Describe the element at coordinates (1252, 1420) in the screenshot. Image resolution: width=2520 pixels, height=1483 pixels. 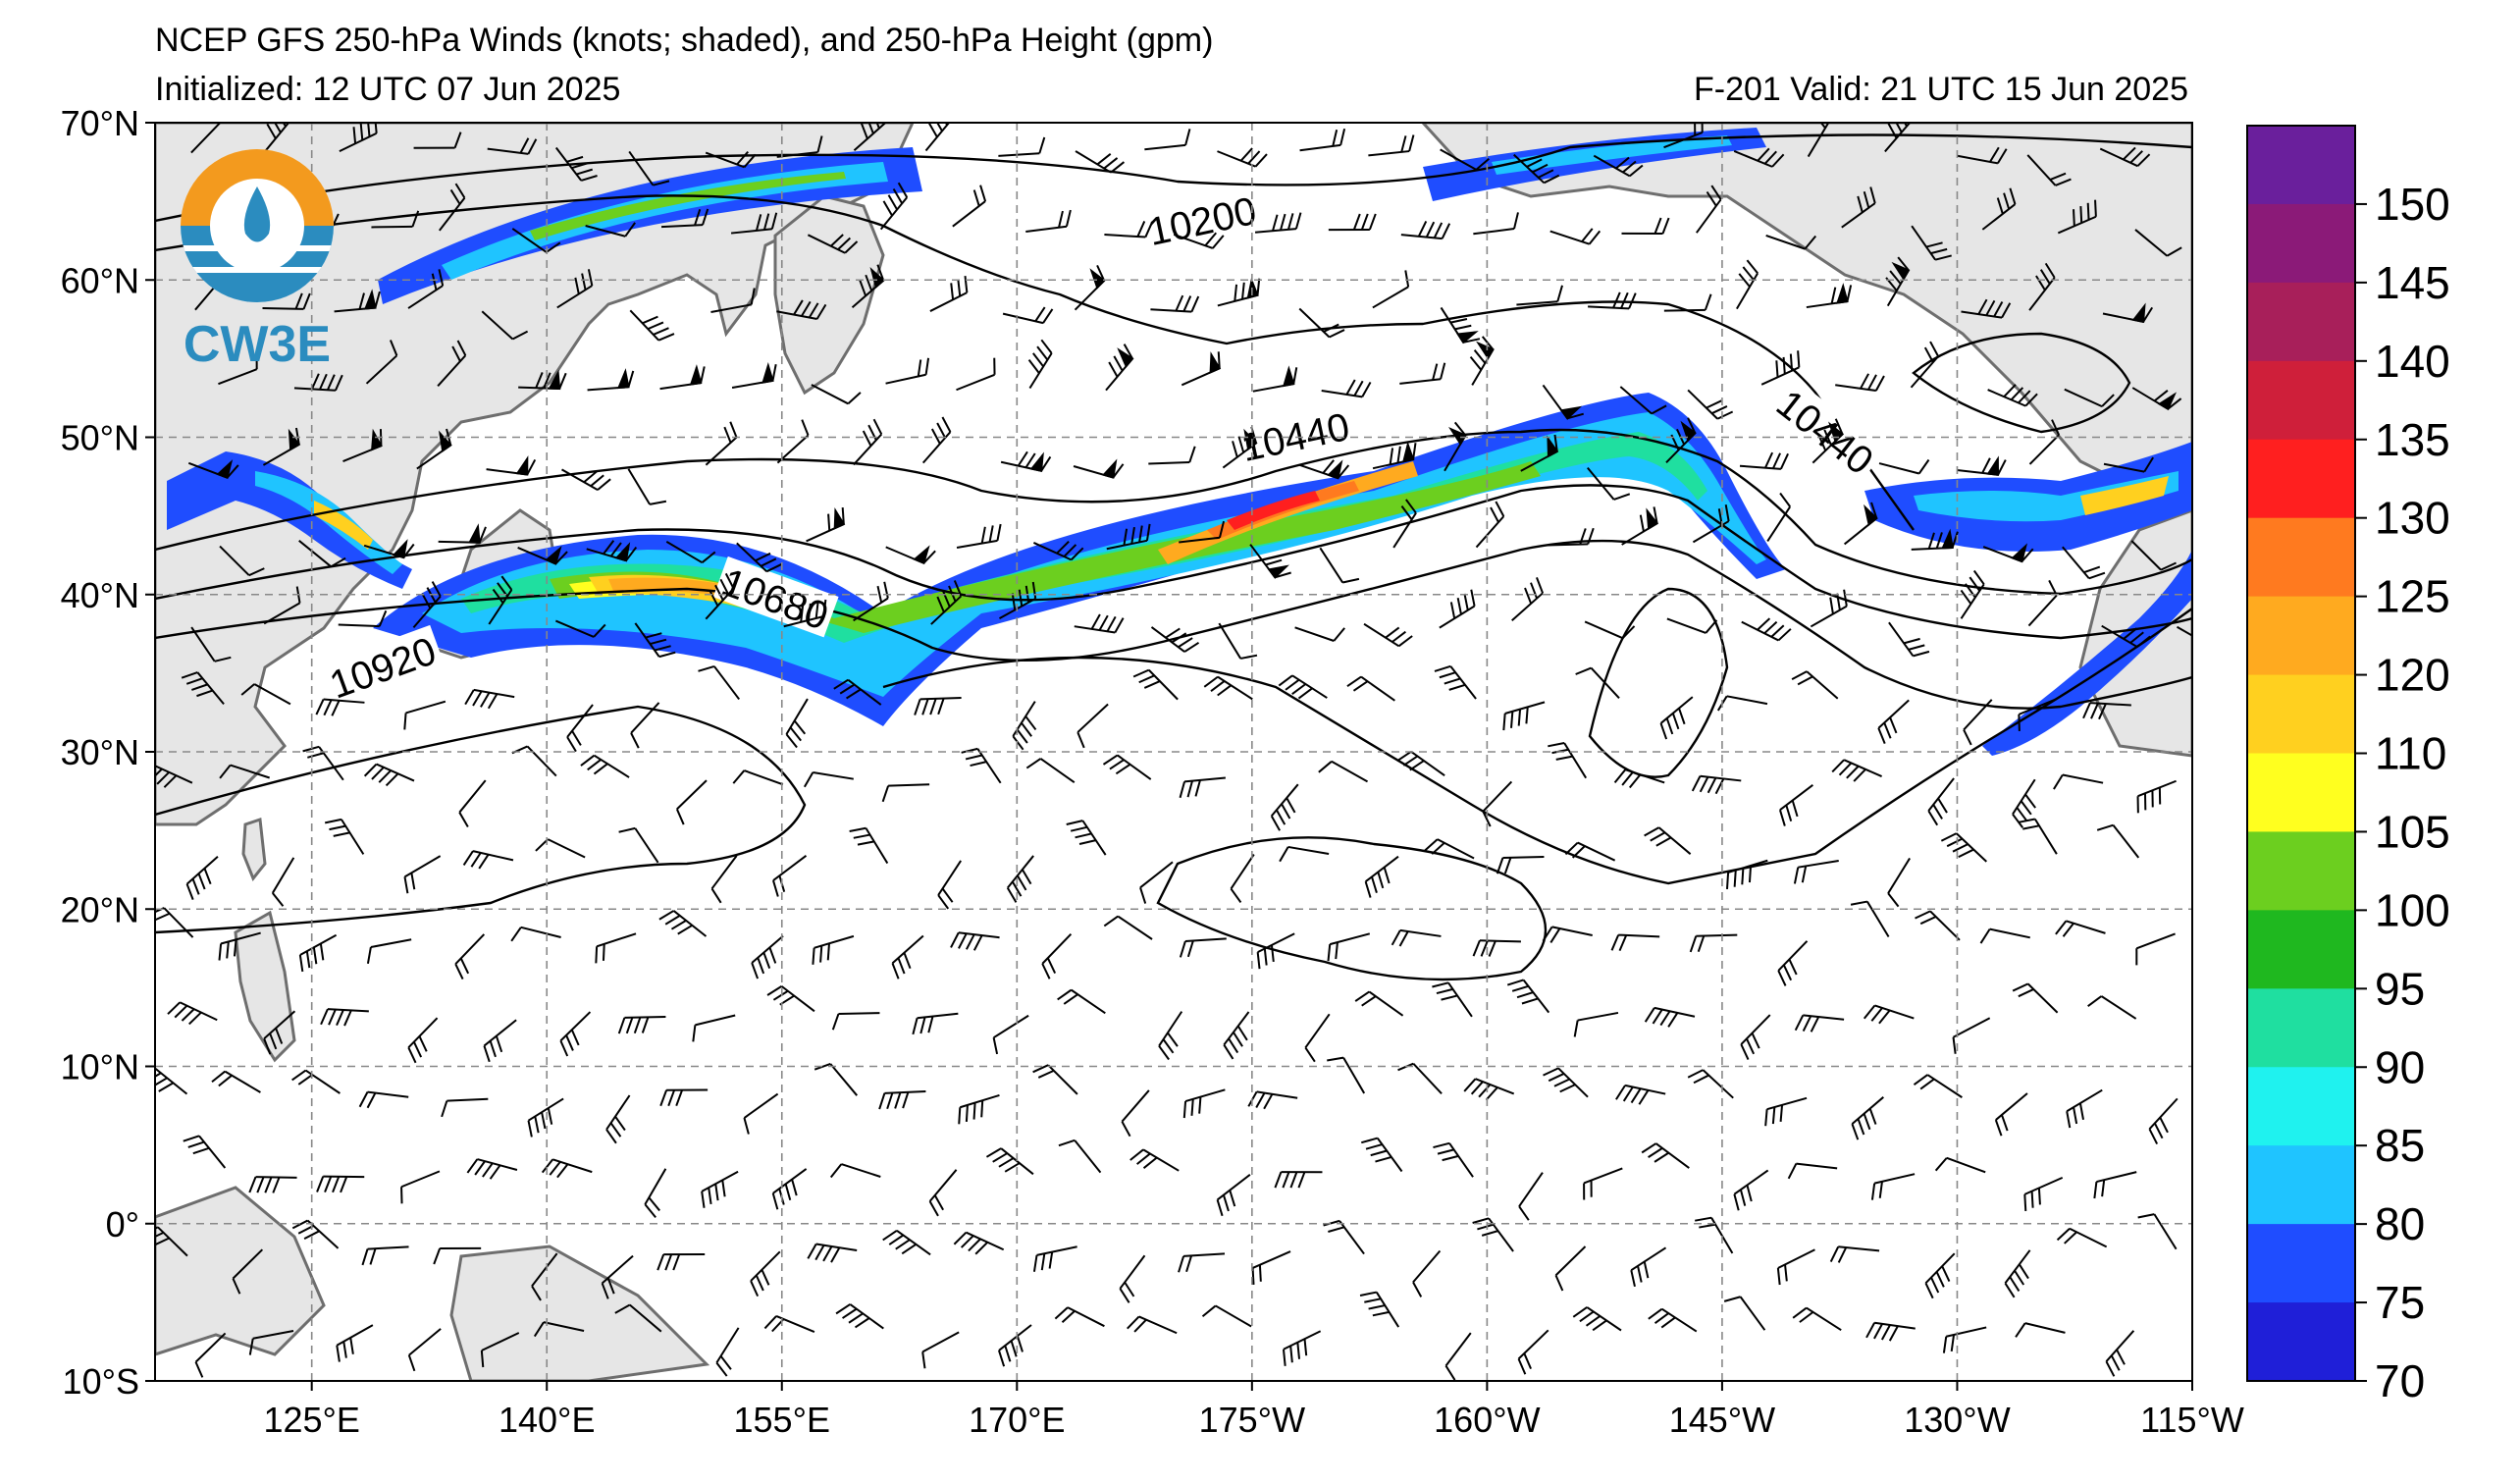
I see `lon-label: 175°W` at that location.